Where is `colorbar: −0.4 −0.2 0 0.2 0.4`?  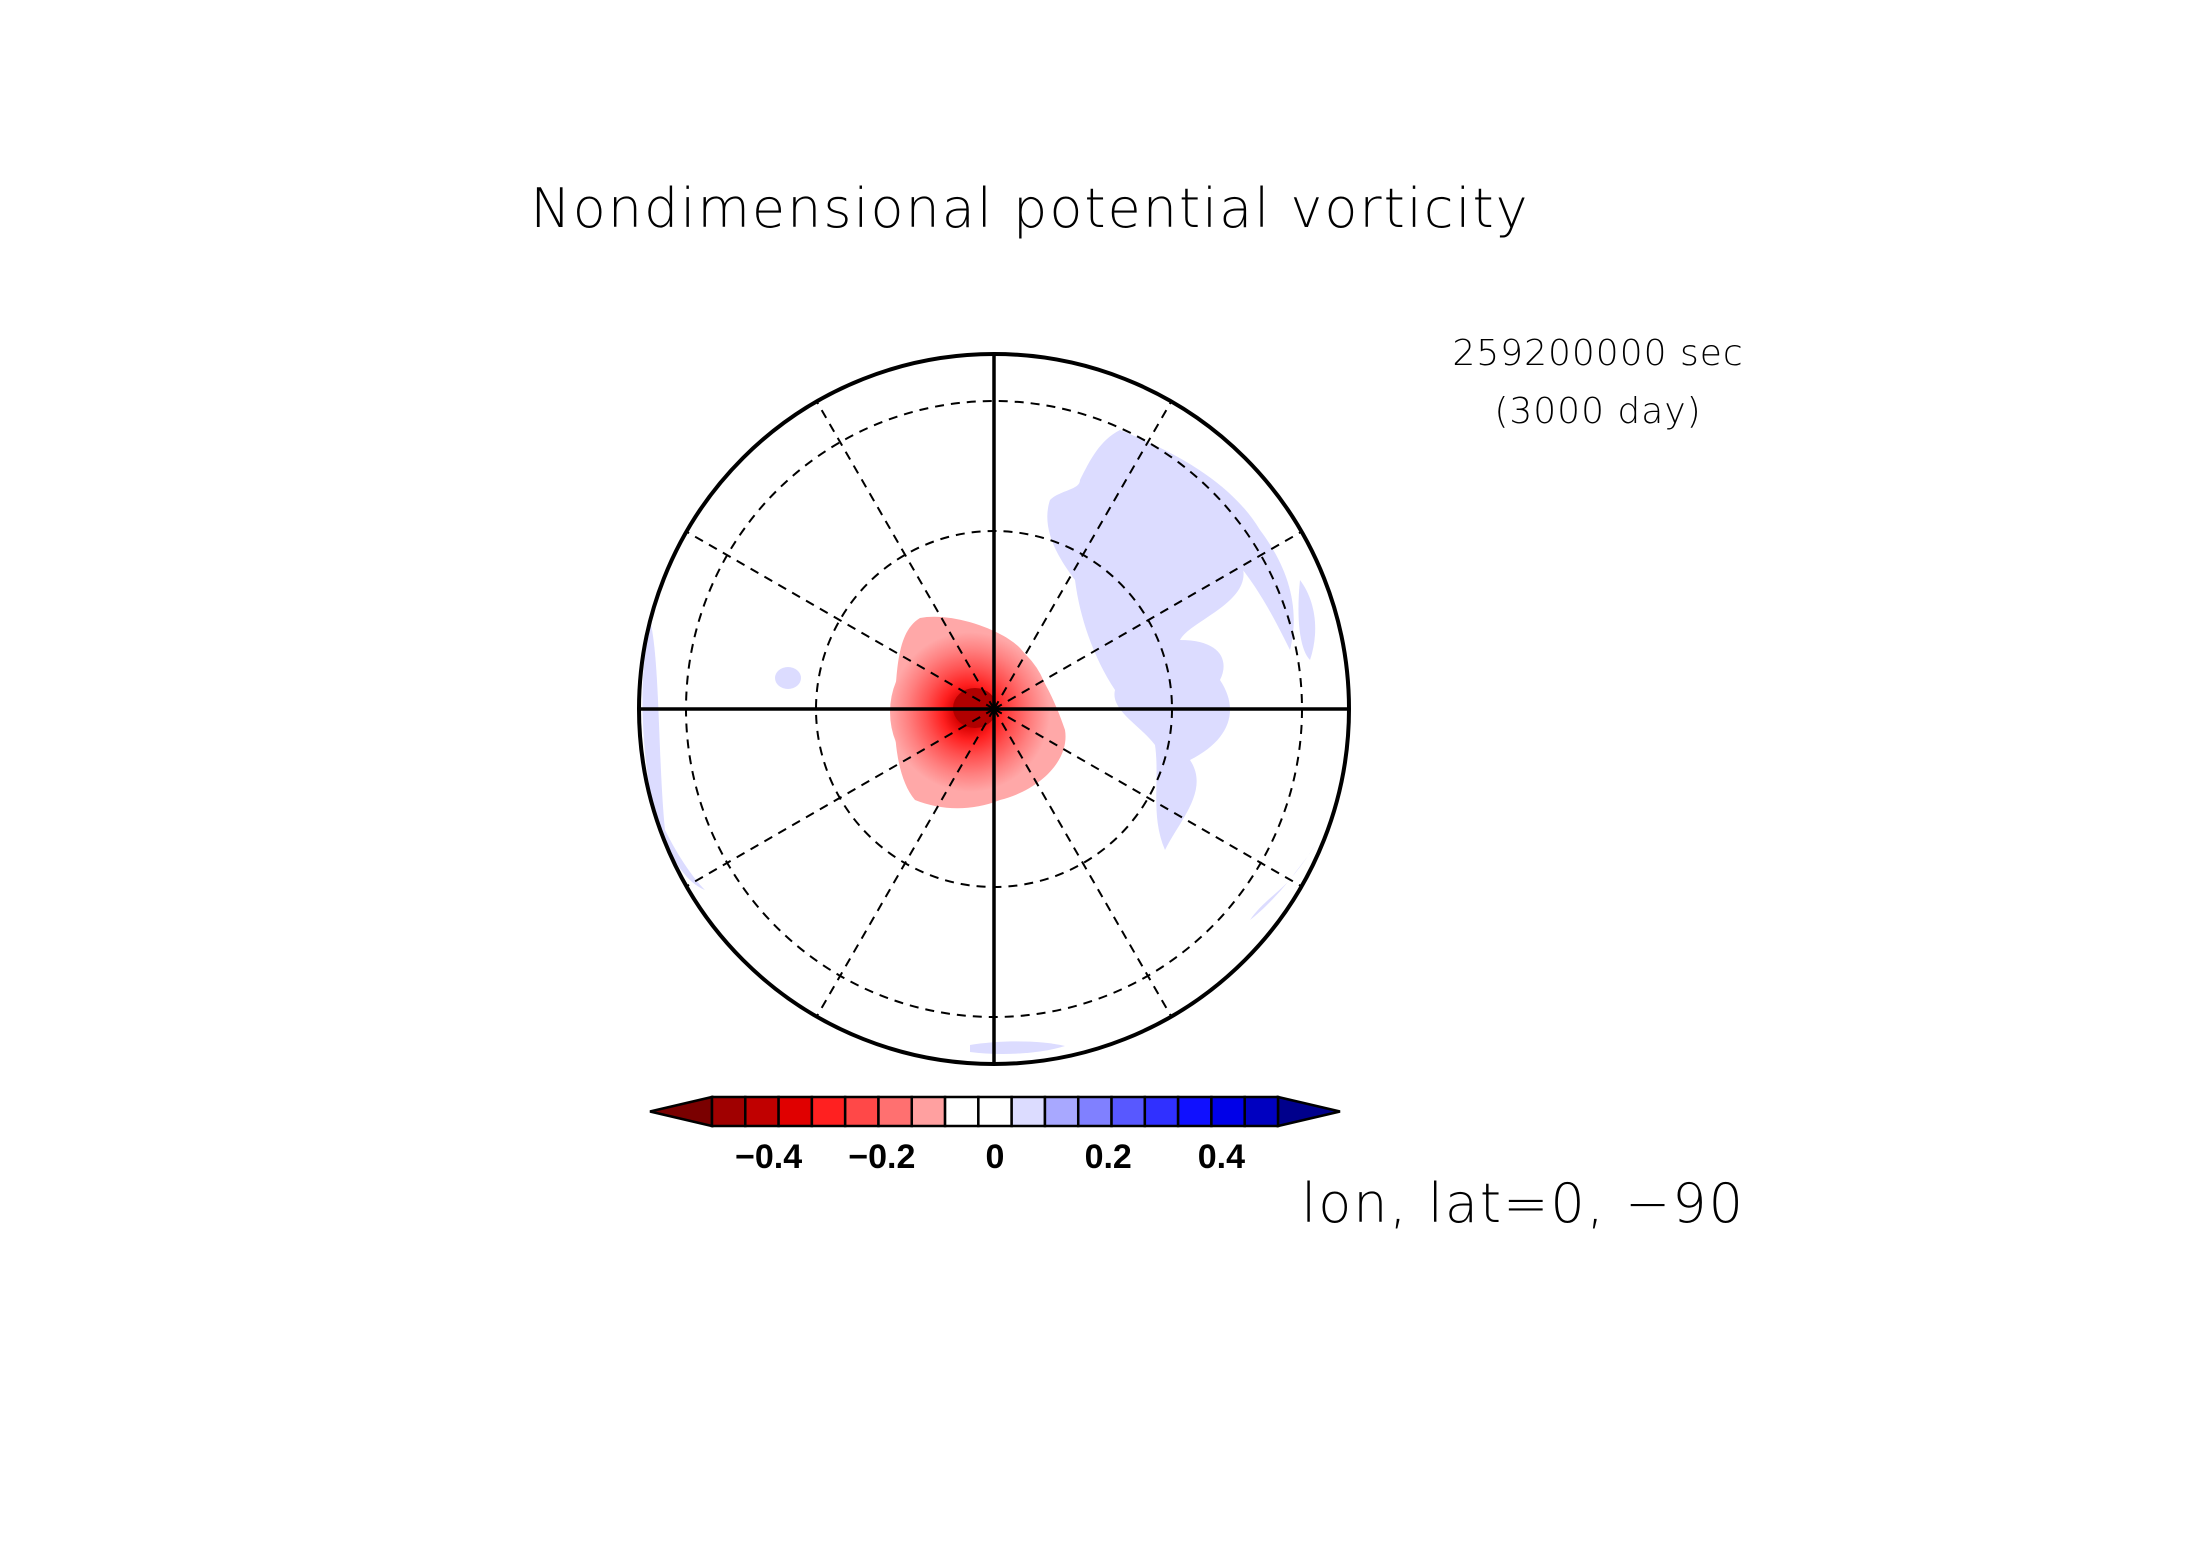 colorbar: −0.4 −0.2 0 0.2 0.4 is located at coordinates (995, 1135).